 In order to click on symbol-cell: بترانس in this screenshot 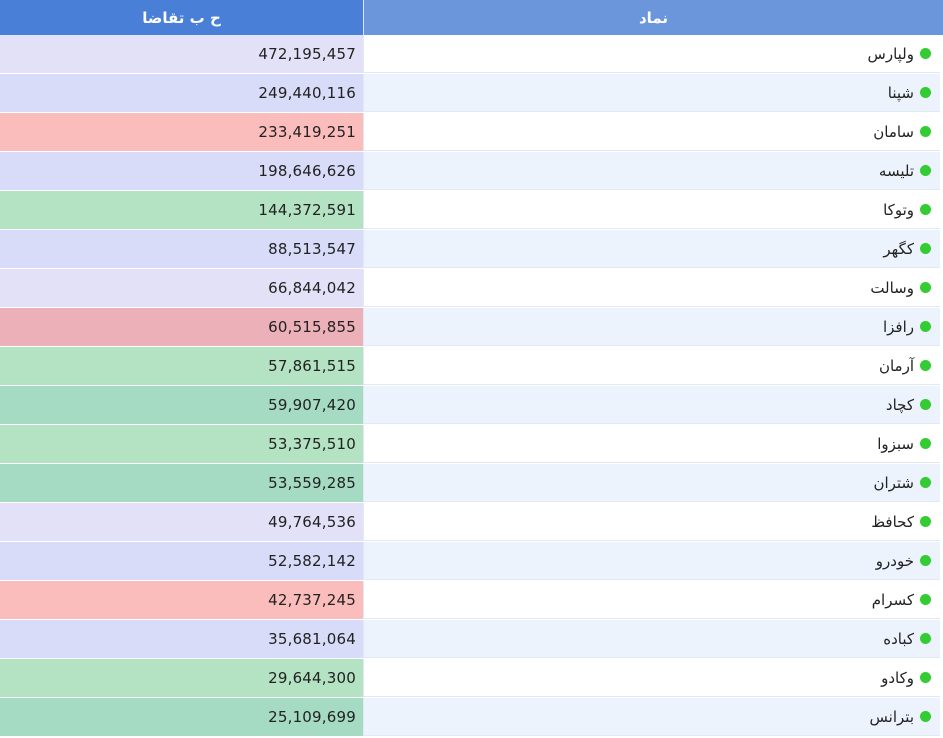, I will do `click(651, 717)`.